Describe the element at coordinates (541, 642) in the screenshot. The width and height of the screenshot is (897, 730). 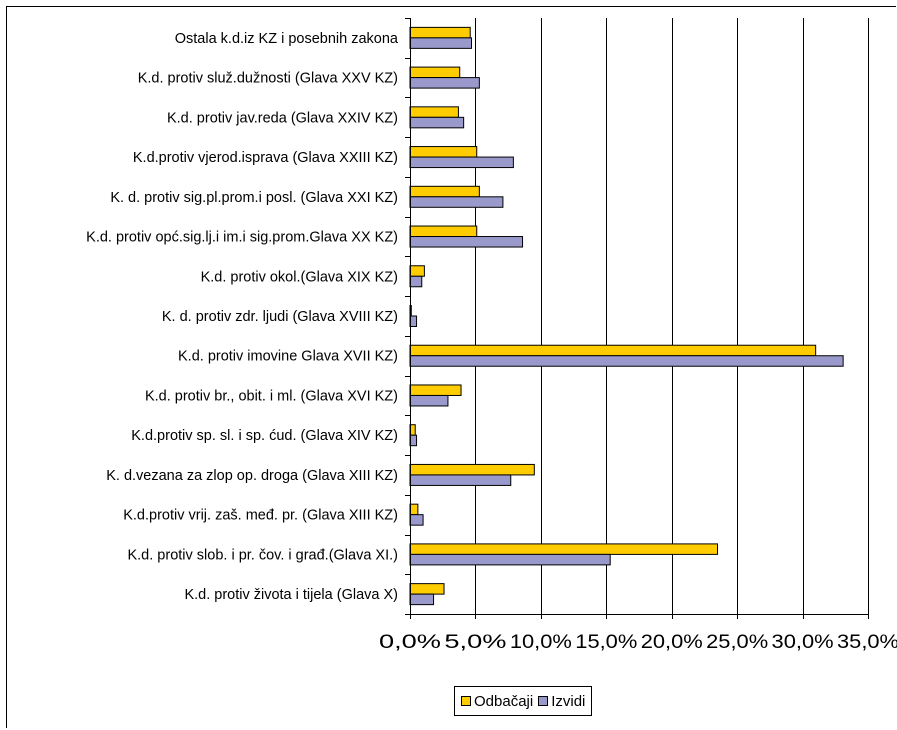
I see `x-tick-label: 10,0%` at that location.